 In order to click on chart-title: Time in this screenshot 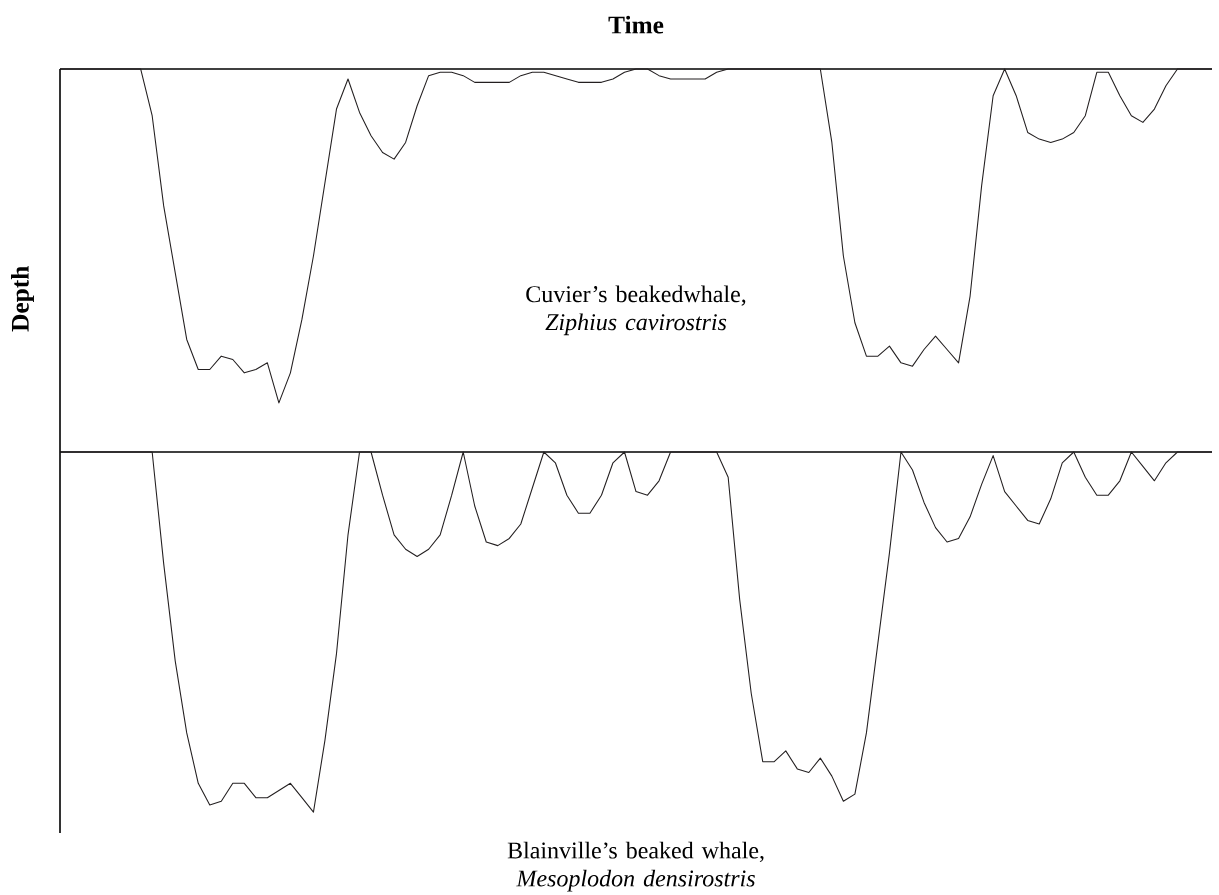, I will do `click(636, 24)`.